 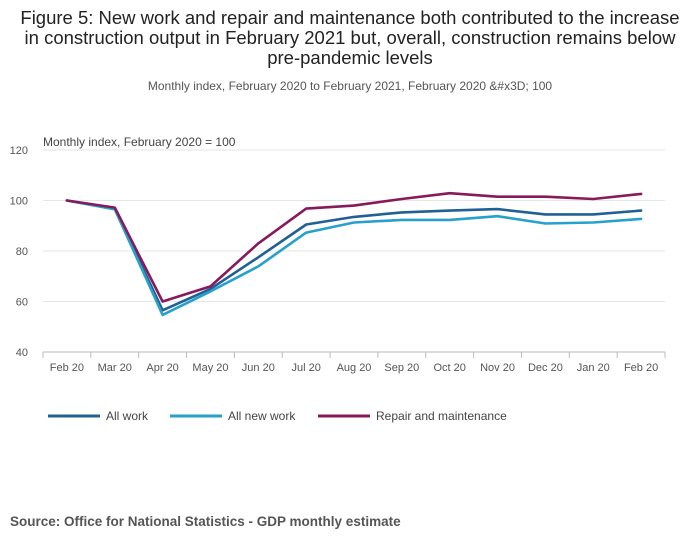 What do you see at coordinates (449, 368) in the screenshot?
I see `x-tick-label: Oct 20` at bounding box center [449, 368].